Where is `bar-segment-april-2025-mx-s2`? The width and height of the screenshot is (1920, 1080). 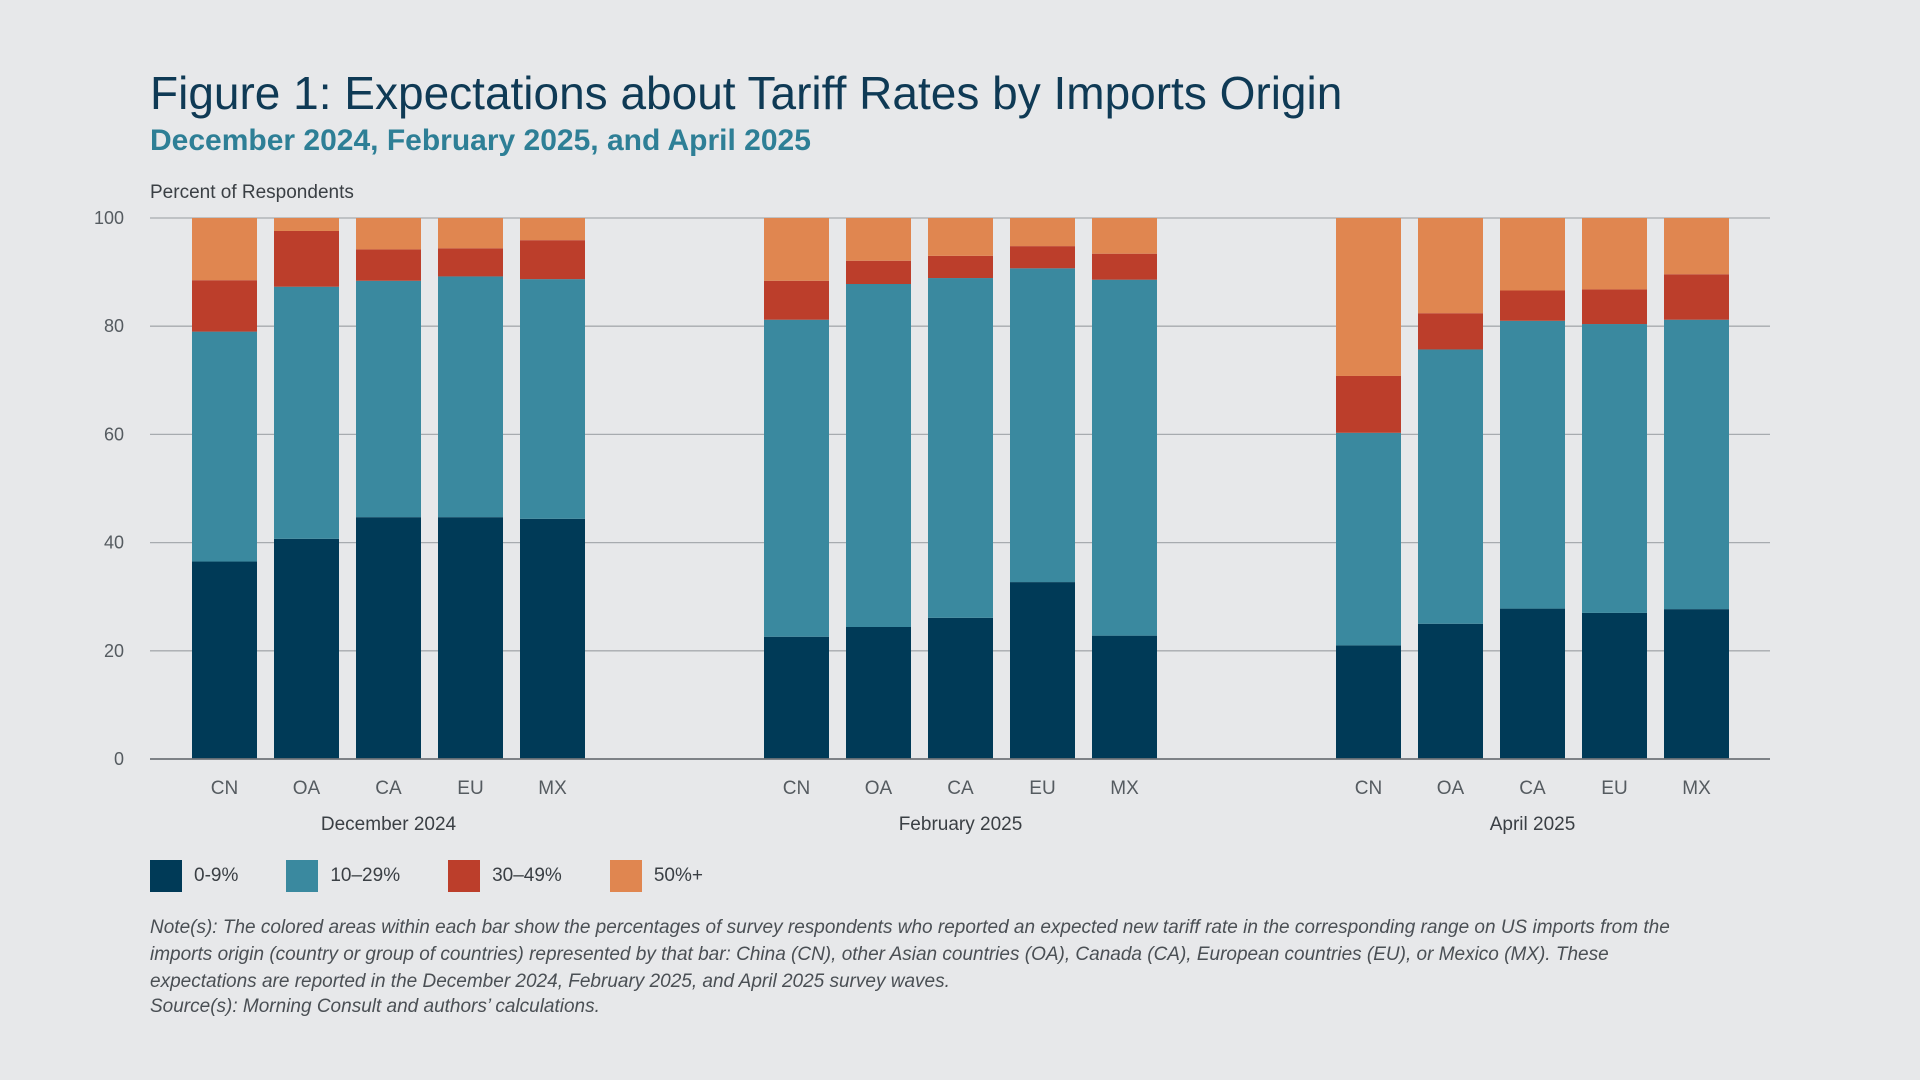 bar-segment-april-2025-mx-s2 is located at coordinates (1696, 297).